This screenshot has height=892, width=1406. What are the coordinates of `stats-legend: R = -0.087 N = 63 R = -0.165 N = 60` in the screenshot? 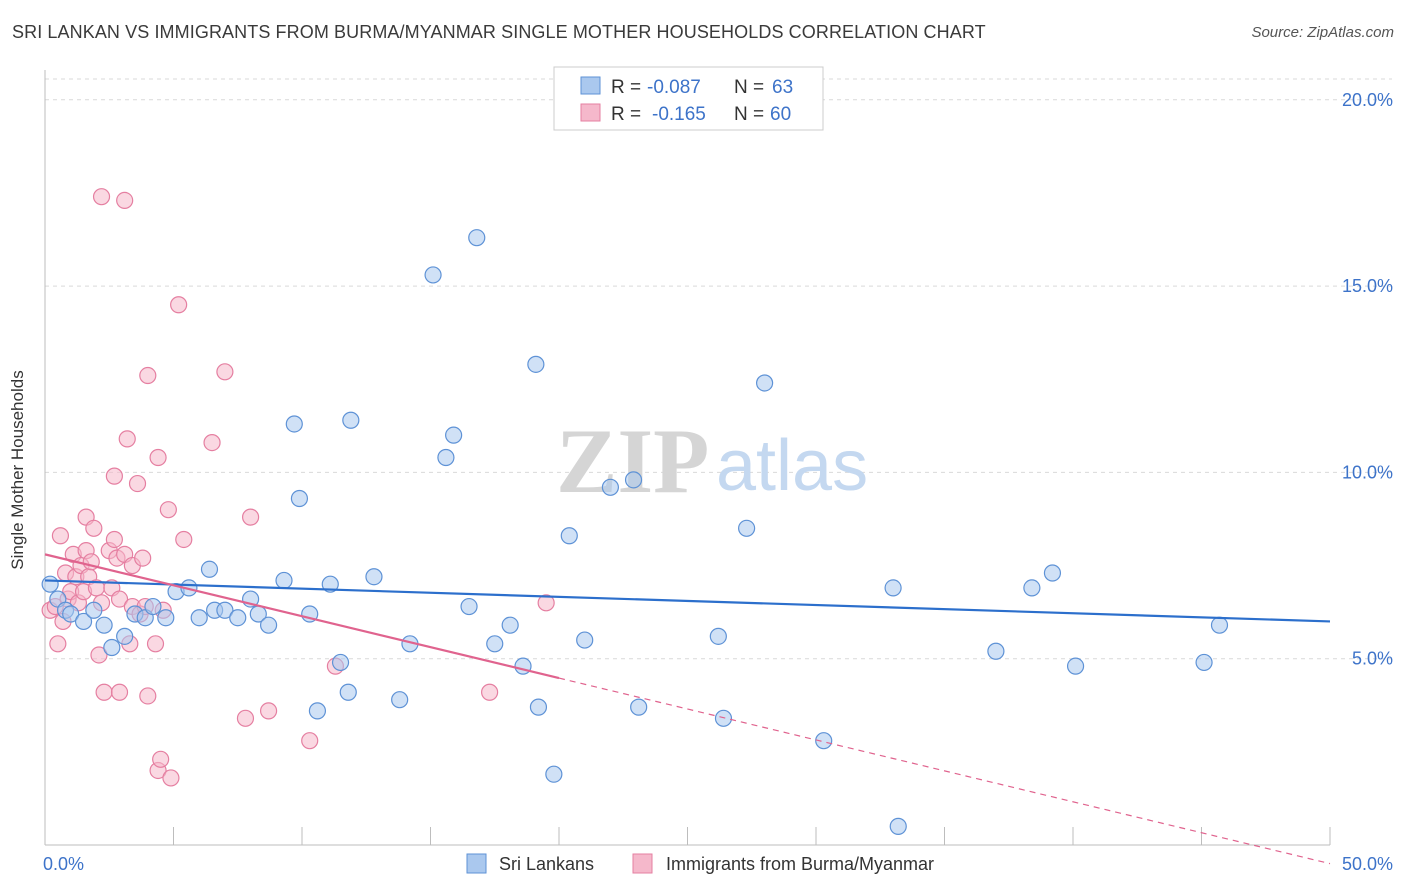 It's located at (688, 98).